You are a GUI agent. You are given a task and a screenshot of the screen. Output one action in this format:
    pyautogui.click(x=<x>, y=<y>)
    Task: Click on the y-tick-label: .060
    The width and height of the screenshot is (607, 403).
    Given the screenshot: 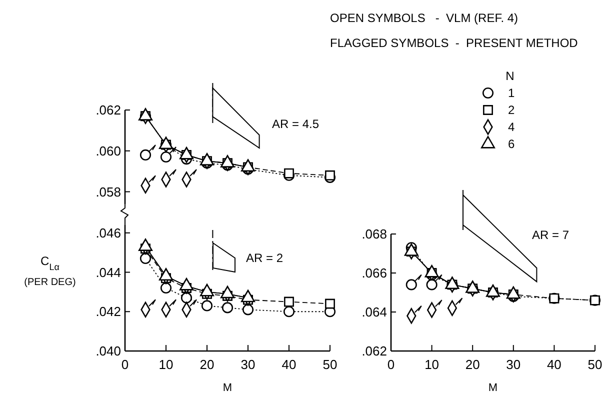 What is the action you would take?
    pyautogui.click(x=108, y=150)
    